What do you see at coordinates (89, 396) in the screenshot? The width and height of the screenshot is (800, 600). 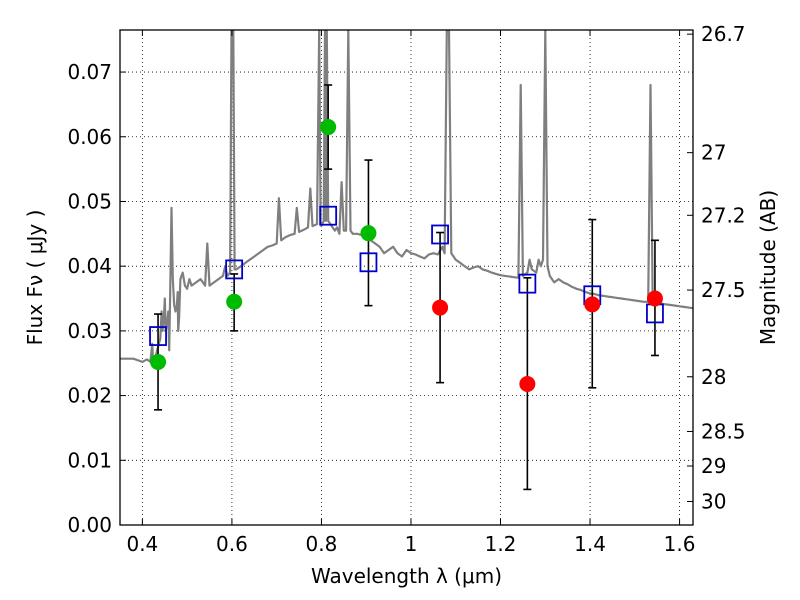 I see `y-tick-label: 0.02` at bounding box center [89, 396].